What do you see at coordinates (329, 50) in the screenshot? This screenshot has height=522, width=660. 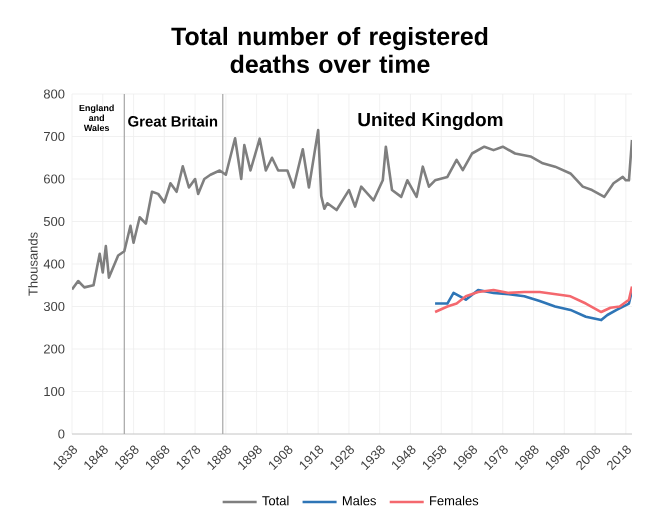 I see `chart-title: Total number of registered deaths over time` at bounding box center [329, 50].